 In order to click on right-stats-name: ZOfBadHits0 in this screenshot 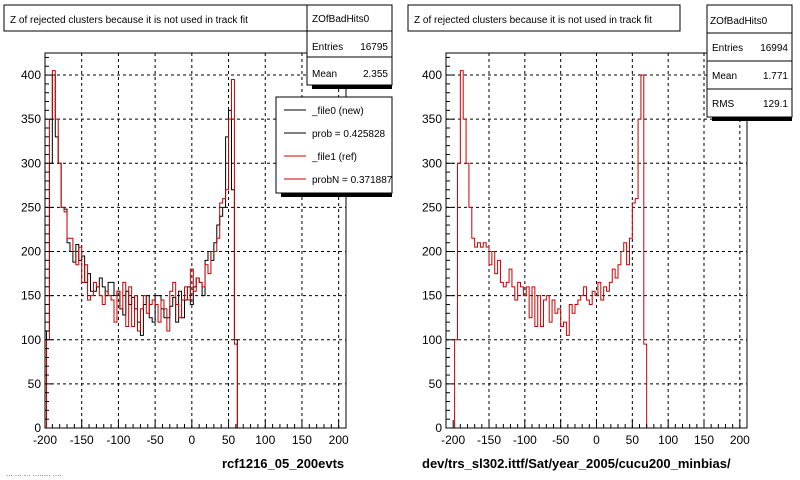, I will do `click(739, 21)`.